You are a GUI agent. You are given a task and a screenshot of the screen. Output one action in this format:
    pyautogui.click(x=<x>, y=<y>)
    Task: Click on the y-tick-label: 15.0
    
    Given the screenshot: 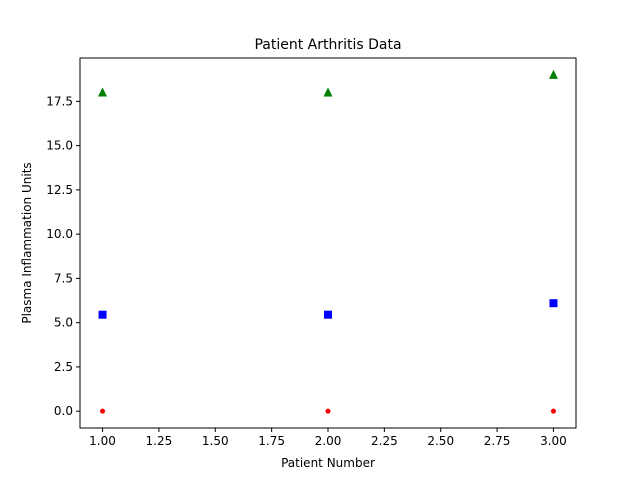 What is the action you would take?
    pyautogui.click(x=59, y=146)
    